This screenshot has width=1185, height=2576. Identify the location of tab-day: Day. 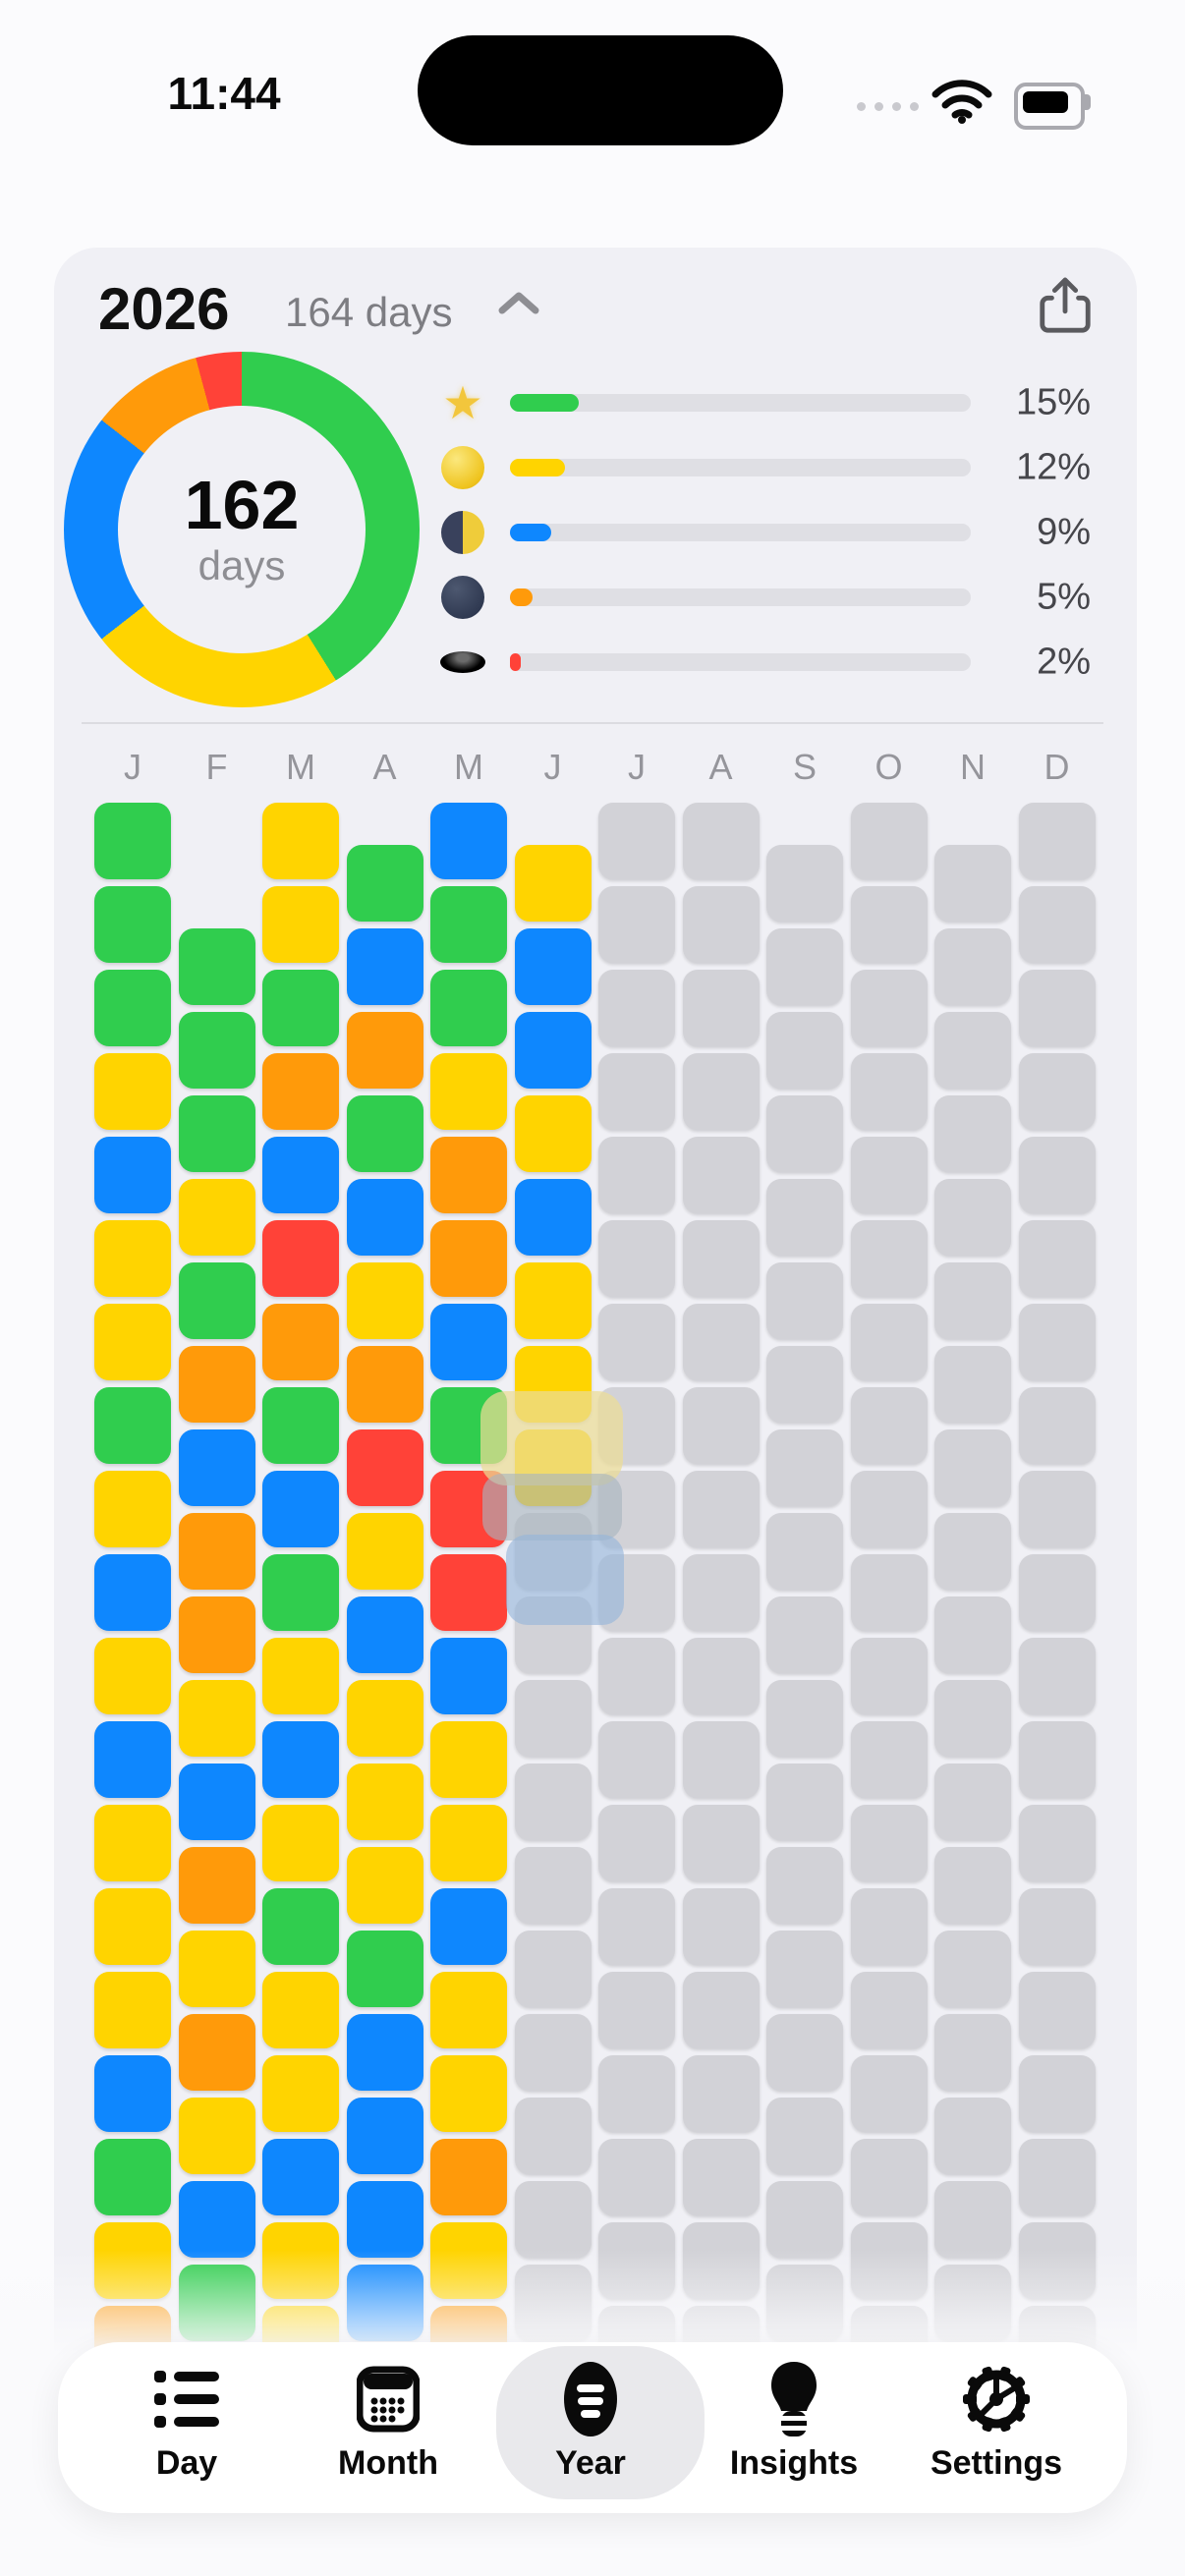
(186, 2429).